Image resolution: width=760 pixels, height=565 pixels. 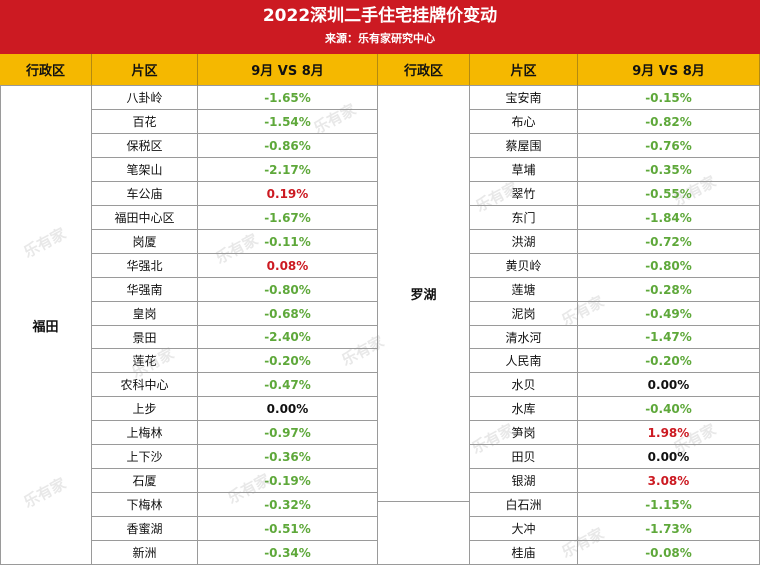 I want to click on price-change-value: -0.19%, so click(x=288, y=481).